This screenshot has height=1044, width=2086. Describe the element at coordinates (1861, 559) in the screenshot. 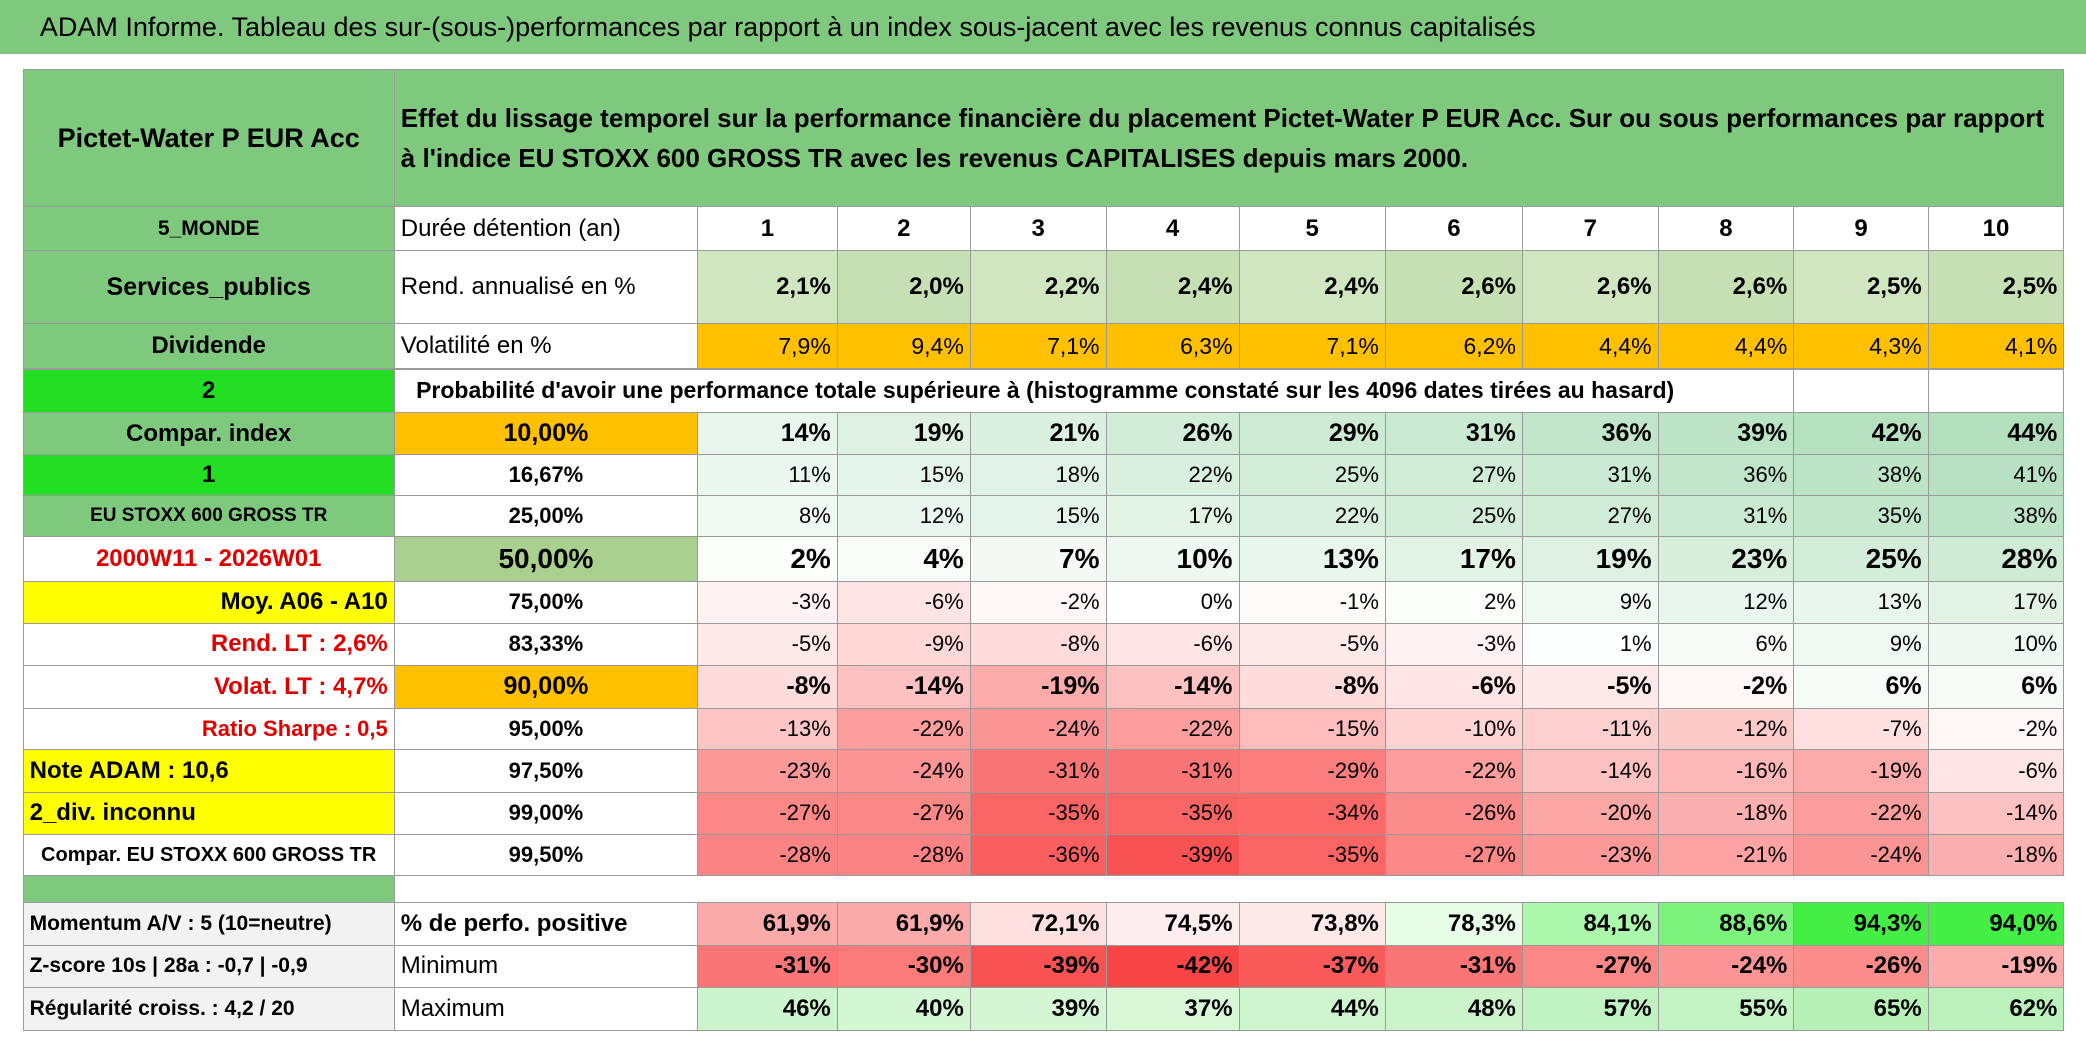

I see `percentile-value: 25%` at that location.